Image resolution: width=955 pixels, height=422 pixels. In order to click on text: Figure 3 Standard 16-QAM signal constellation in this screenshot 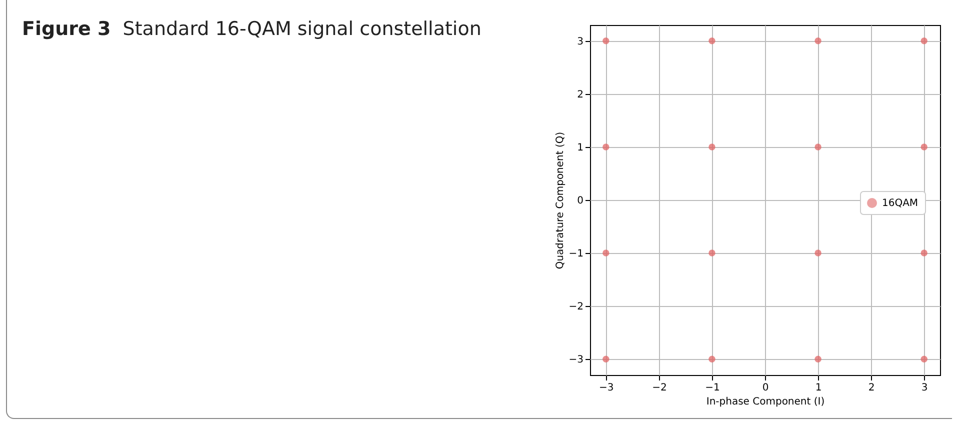, I will do `click(252, 29)`.